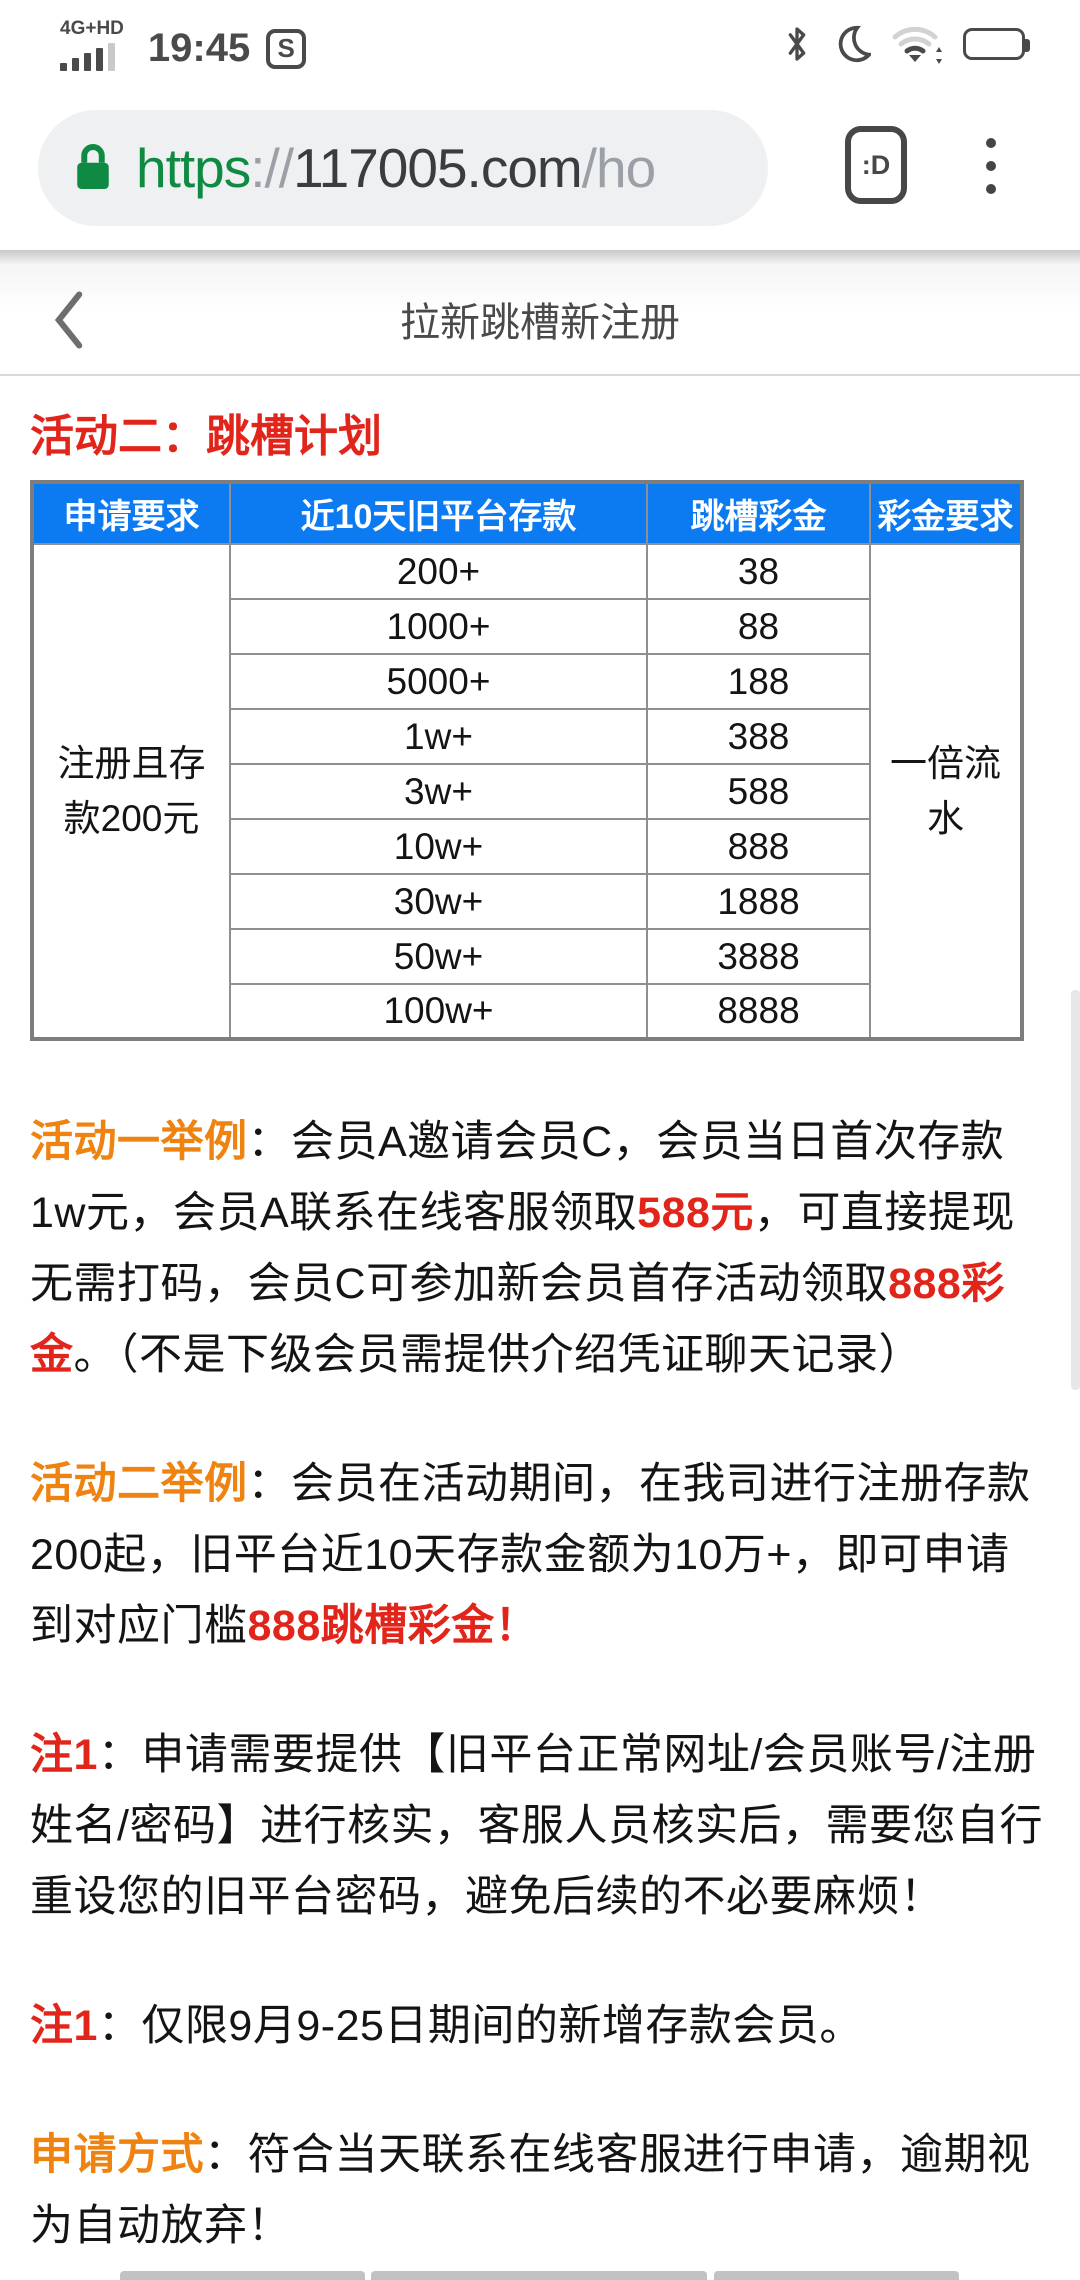 The image size is (1080, 2280). Describe the element at coordinates (139, 1142) in the screenshot. I see `text-segment: 活动一举例` at that location.